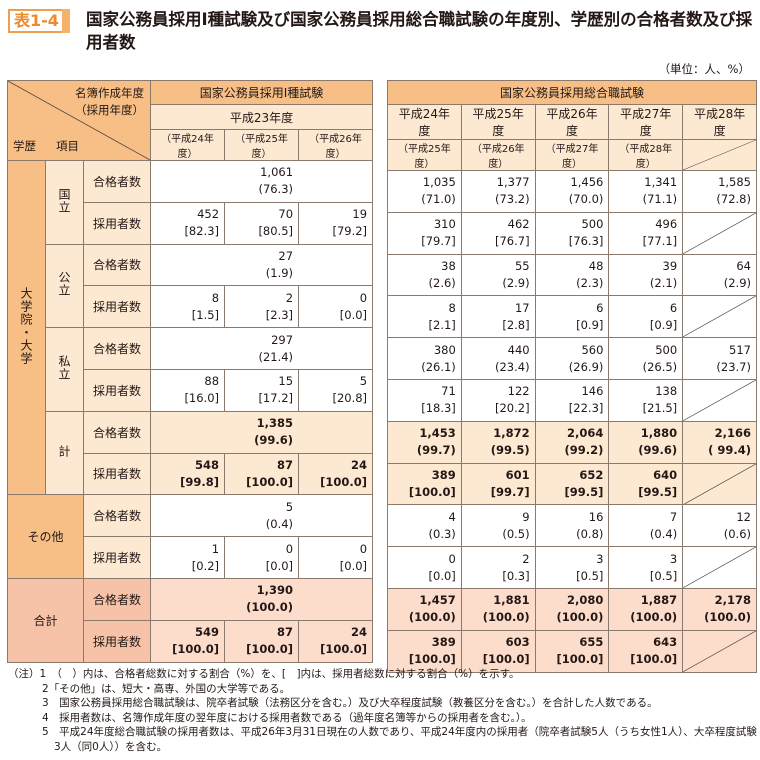  I want to click on value-cell: 1,872 (99.5), so click(498, 442).